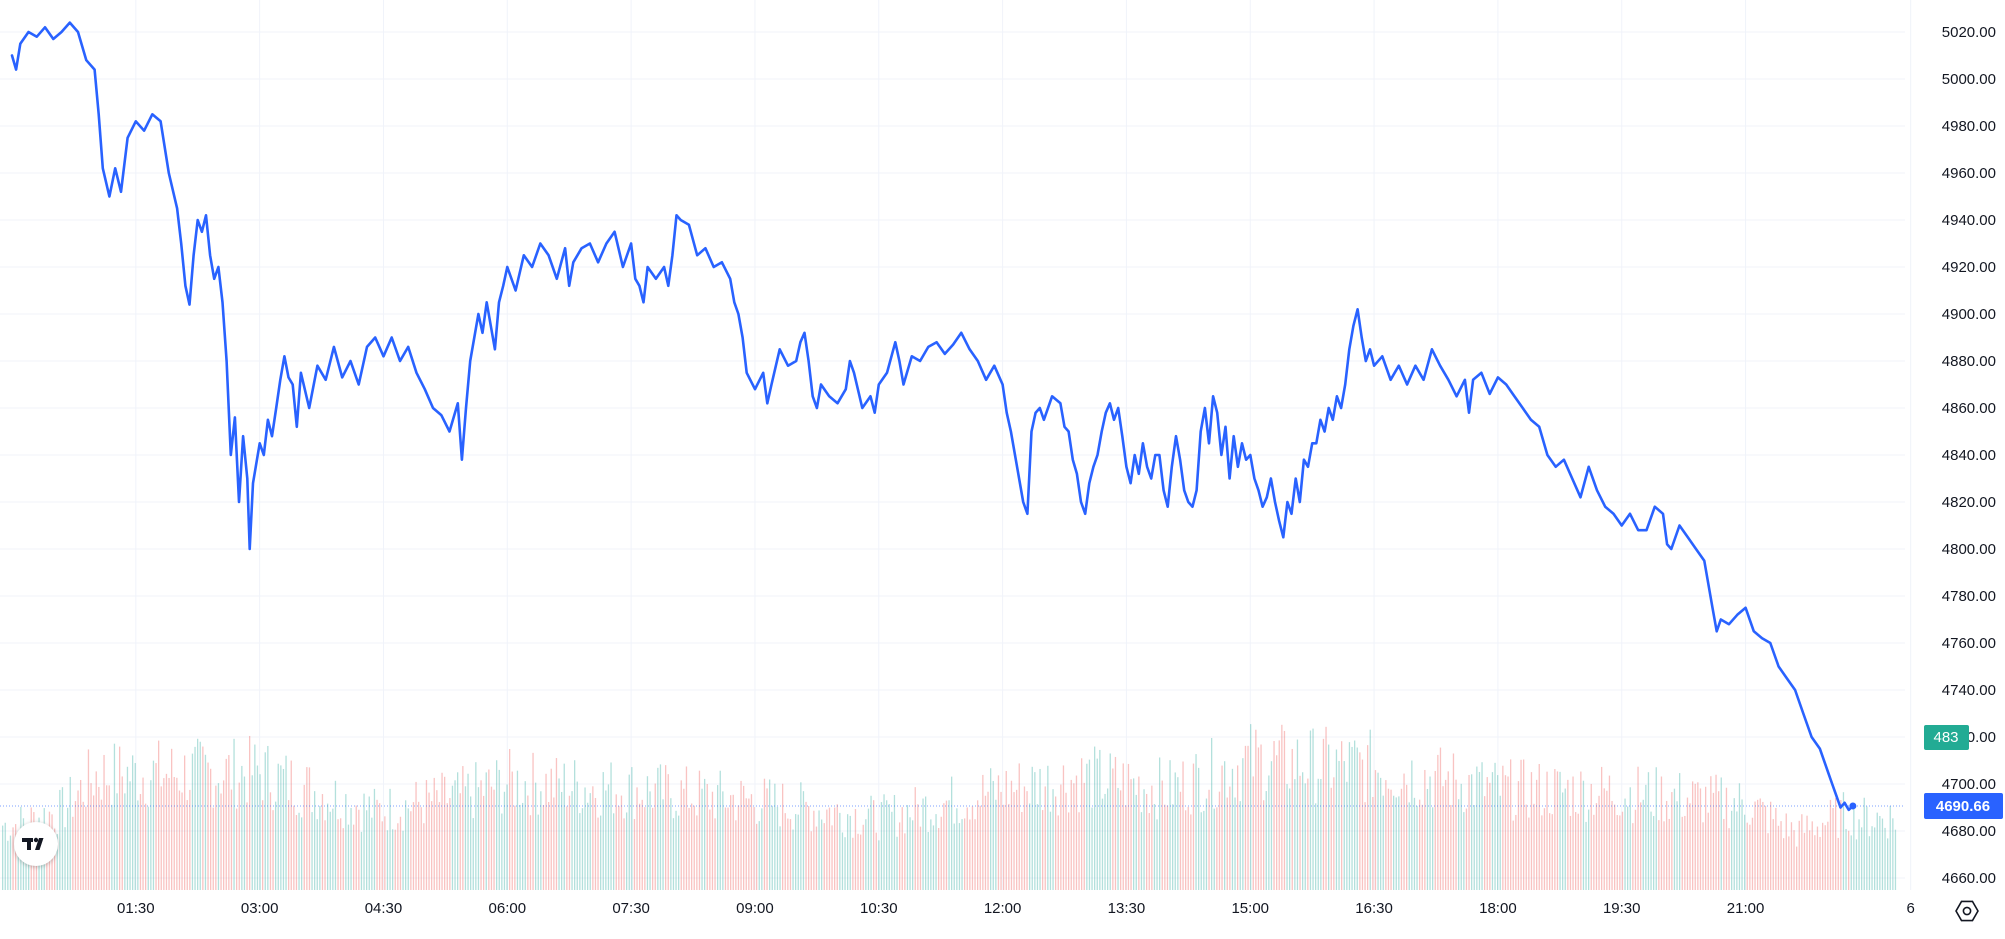 Image resolution: width=2005 pixels, height=939 pixels. Describe the element at coordinates (1969, 126) in the screenshot. I see `price-tick-label: 4980.00` at that location.